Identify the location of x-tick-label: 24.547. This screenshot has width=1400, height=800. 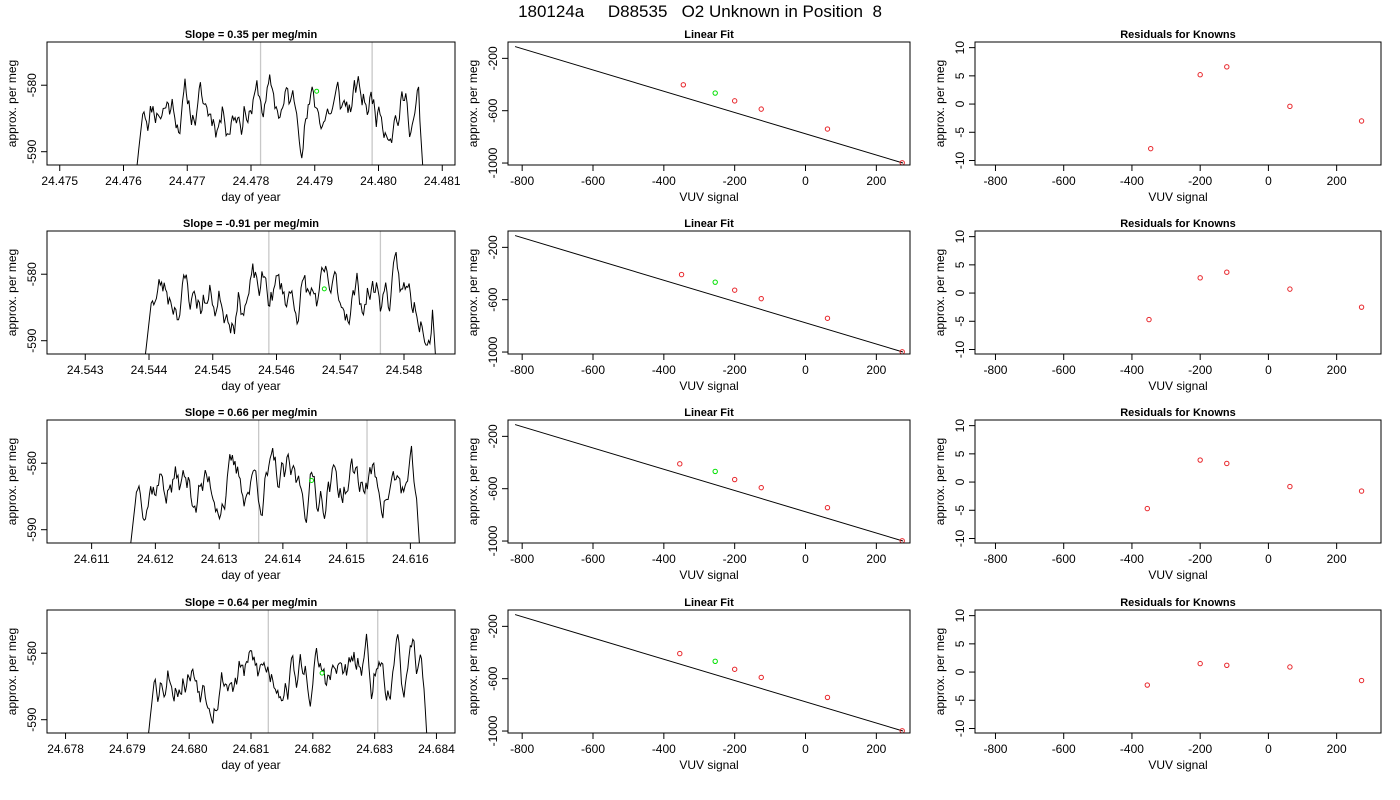
(340, 370).